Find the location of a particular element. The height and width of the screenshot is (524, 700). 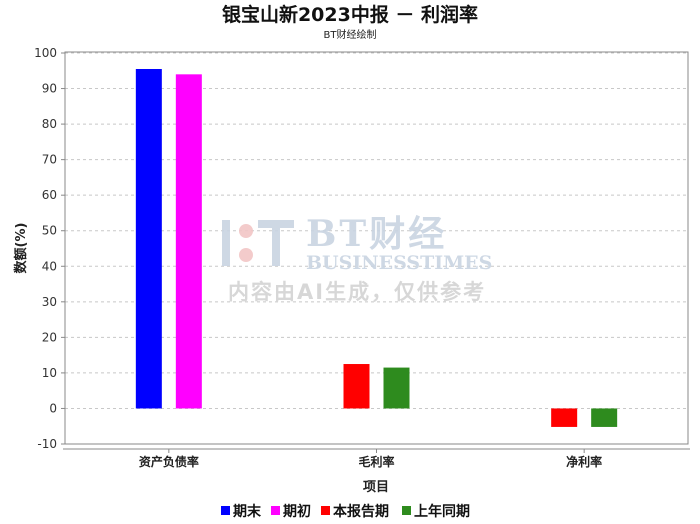

legend-label: 上年同期 is located at coordinates (442, 511).